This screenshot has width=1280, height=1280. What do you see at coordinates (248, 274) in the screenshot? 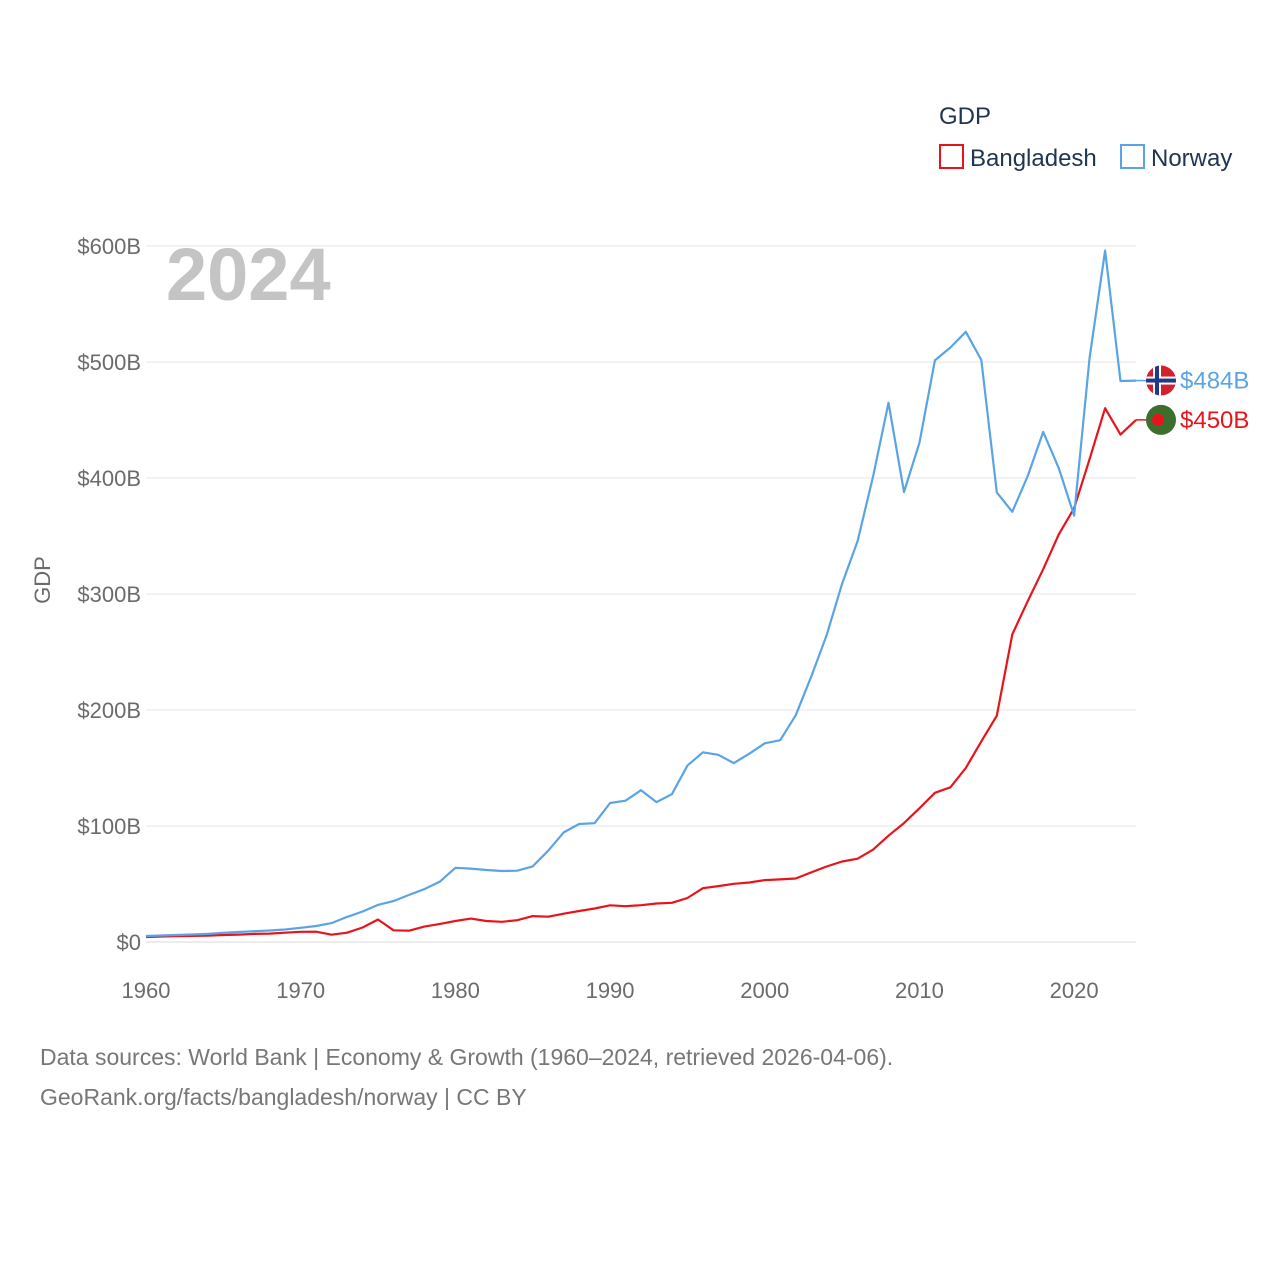
I see `year-watermark: 2024` at bounding box center [248, 274].